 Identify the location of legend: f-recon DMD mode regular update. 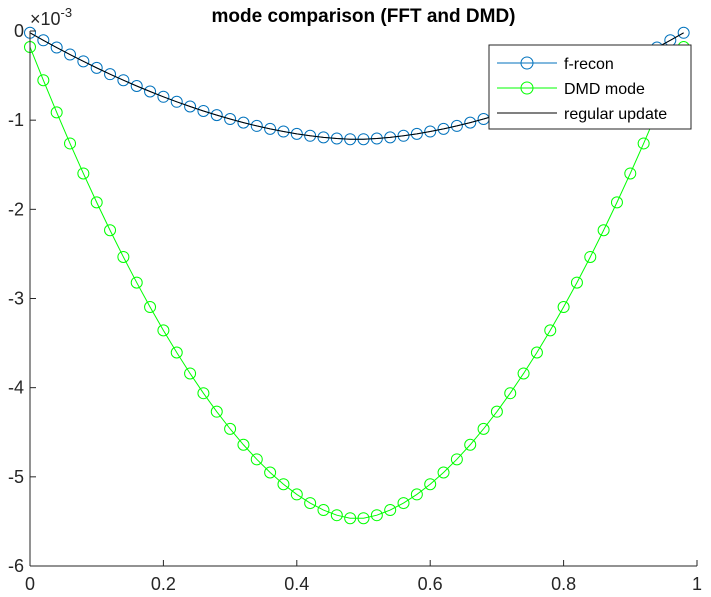
(590, 87).